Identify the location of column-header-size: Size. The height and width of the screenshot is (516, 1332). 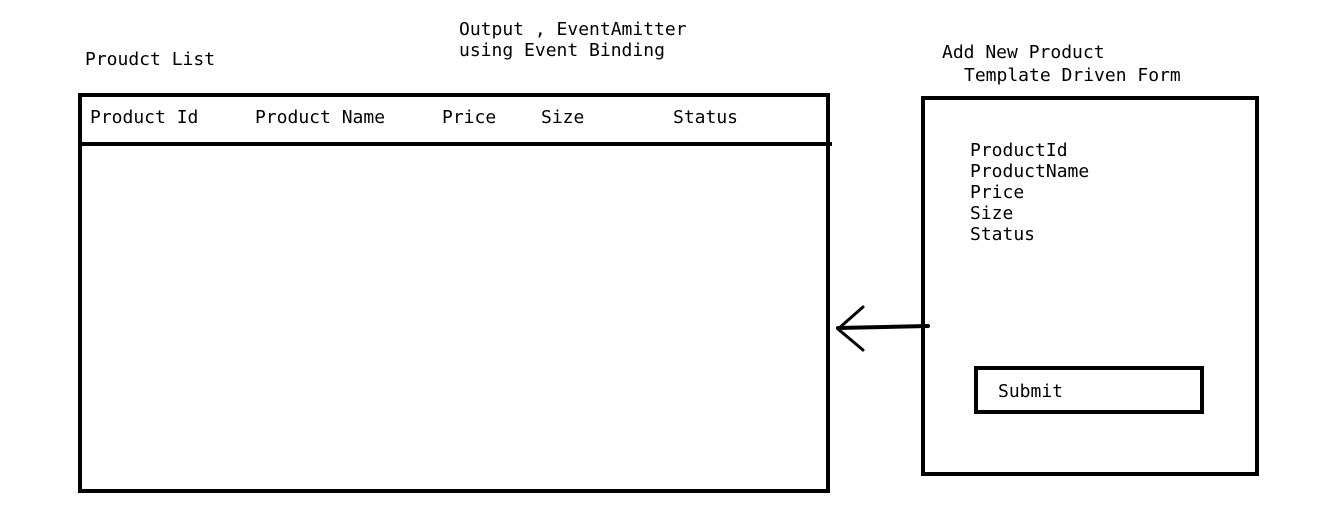
(563, 117).